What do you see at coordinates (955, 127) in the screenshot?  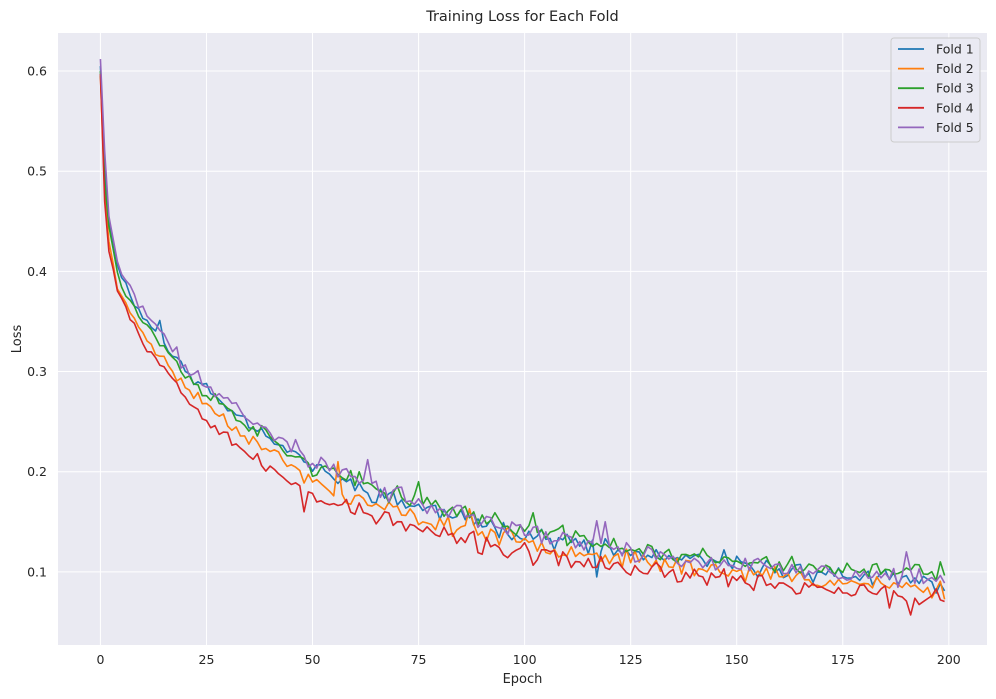 I see `legend-label: Fold 5` at bounding box center [955, 127].